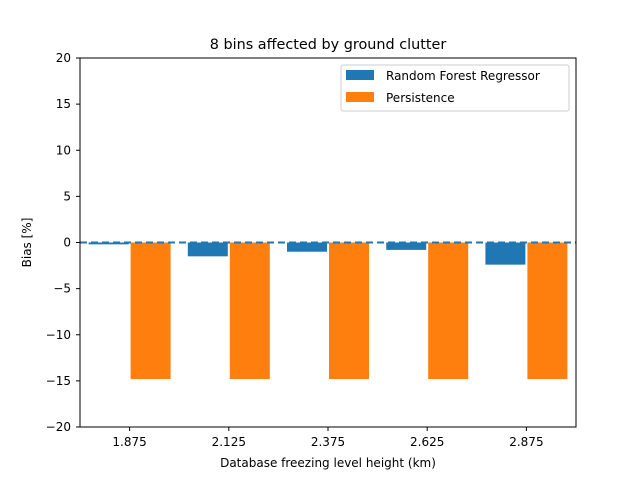 This screenshot has height=480, width=640. What do you see at coordinates (328, 442) in the screenshot?
I see `x-tick-label: 2.375` at bounding box center [328, 442].